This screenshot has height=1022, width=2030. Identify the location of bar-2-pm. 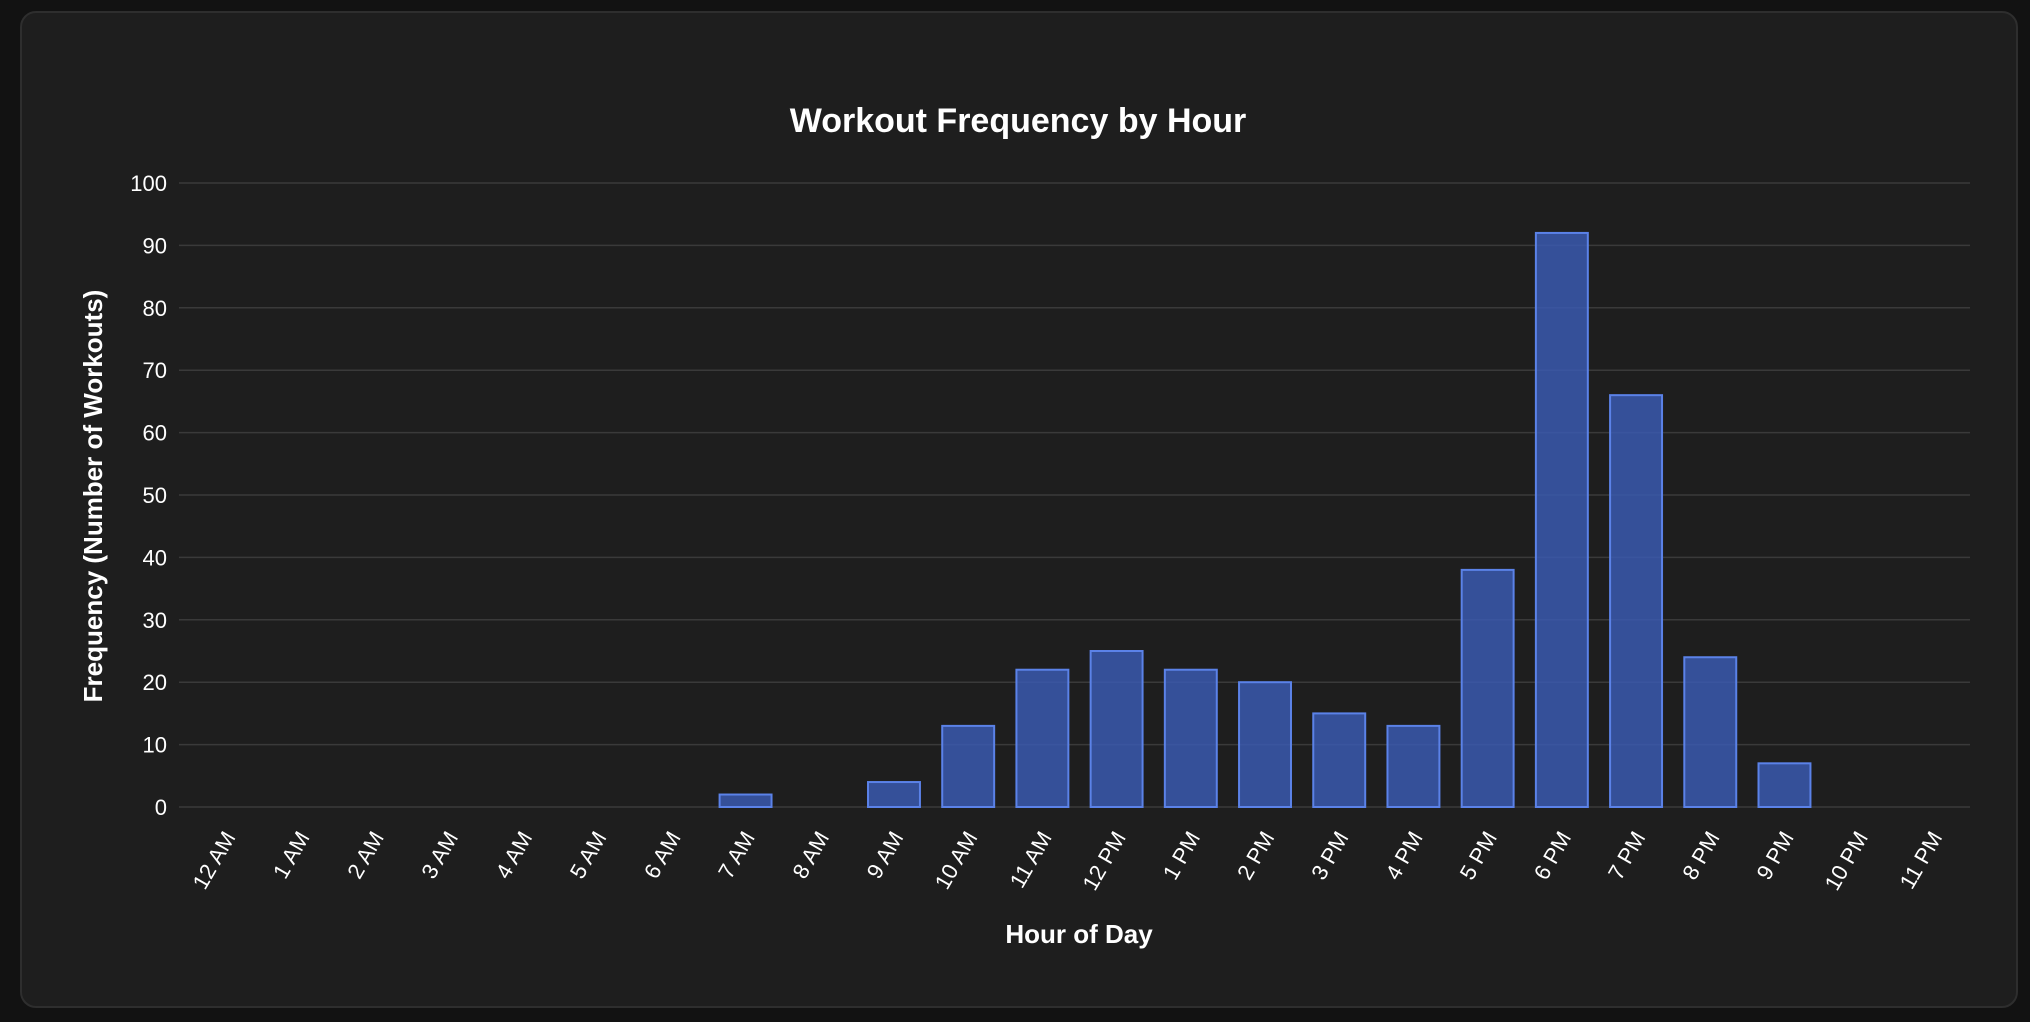
(1265, 745).